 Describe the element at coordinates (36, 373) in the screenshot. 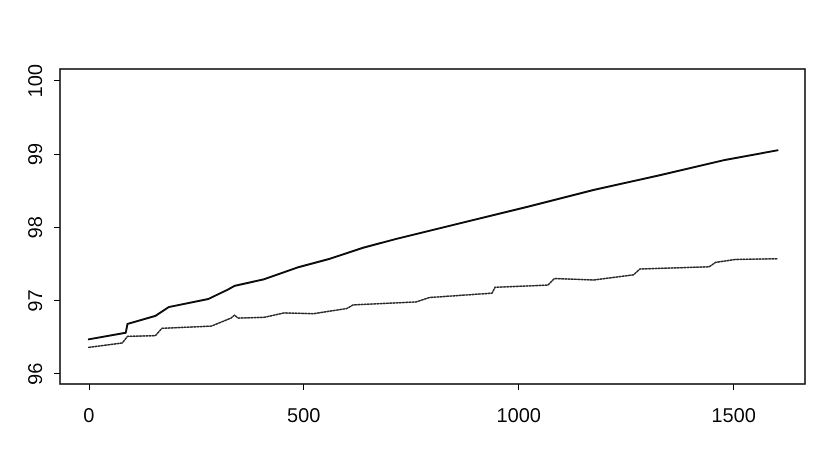

I see `y-tick-label: 96` at that location.